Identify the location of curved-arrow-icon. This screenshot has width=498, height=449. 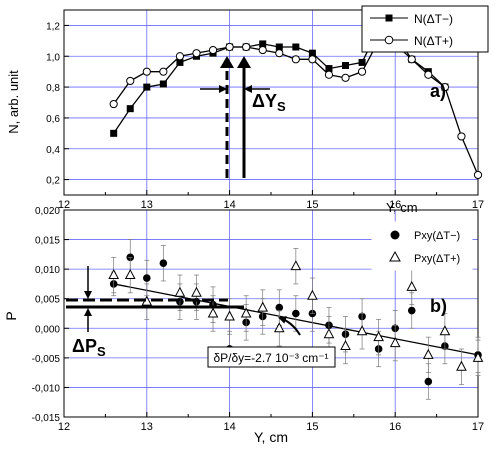
(289, 326).